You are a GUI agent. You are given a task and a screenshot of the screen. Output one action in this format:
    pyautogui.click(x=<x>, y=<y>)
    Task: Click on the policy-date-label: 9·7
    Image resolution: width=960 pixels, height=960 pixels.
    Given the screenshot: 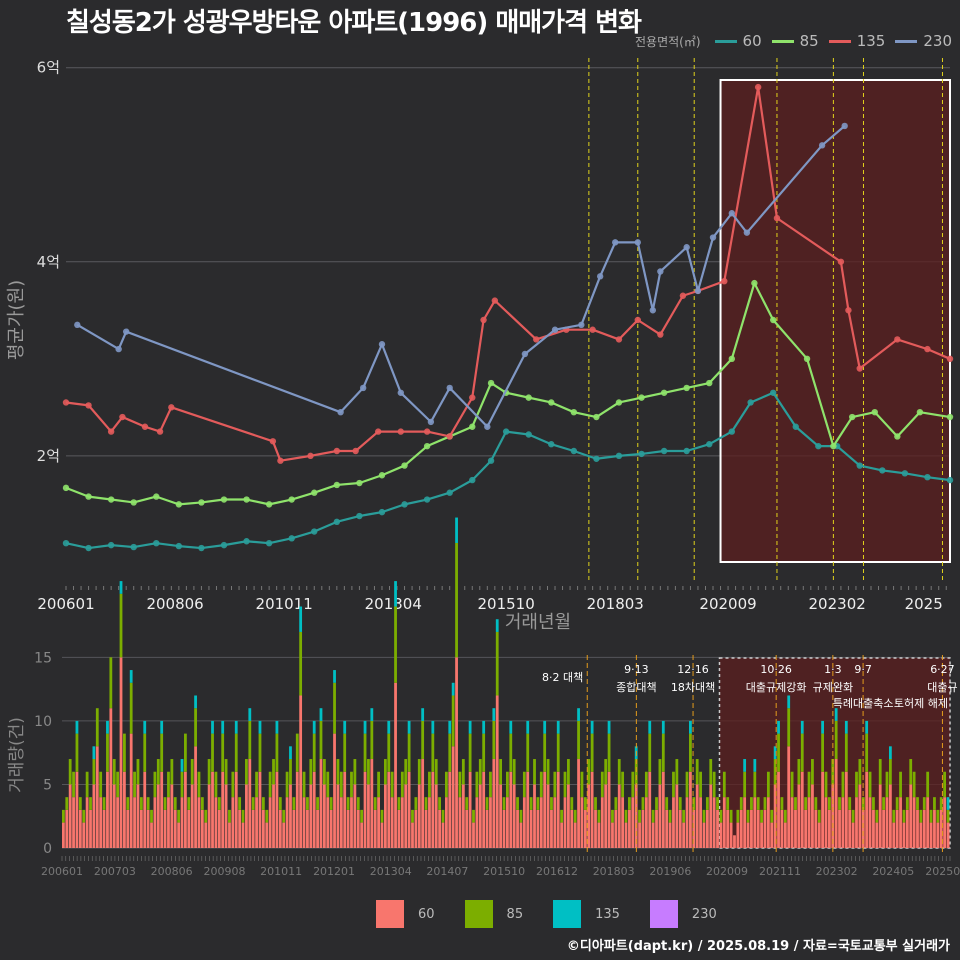 What is the action you would take?
    pyautogui.click(x=863, y=669)
    